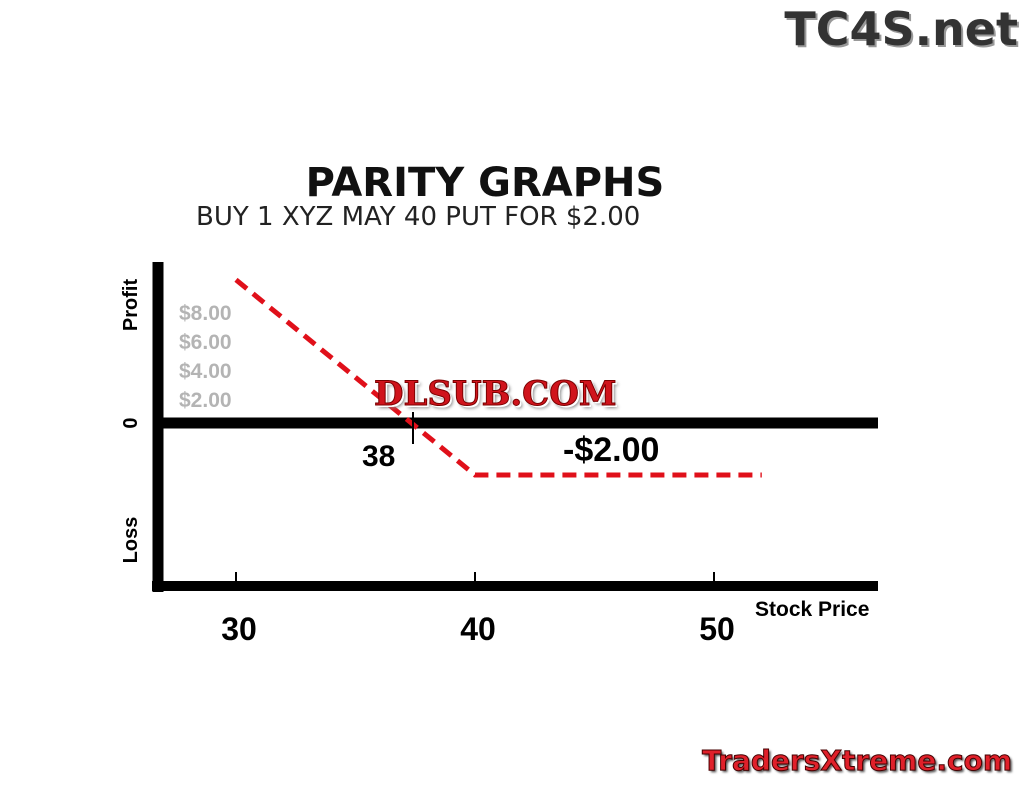  I want to click on y-label-loss: Loss, so click(131, 540).